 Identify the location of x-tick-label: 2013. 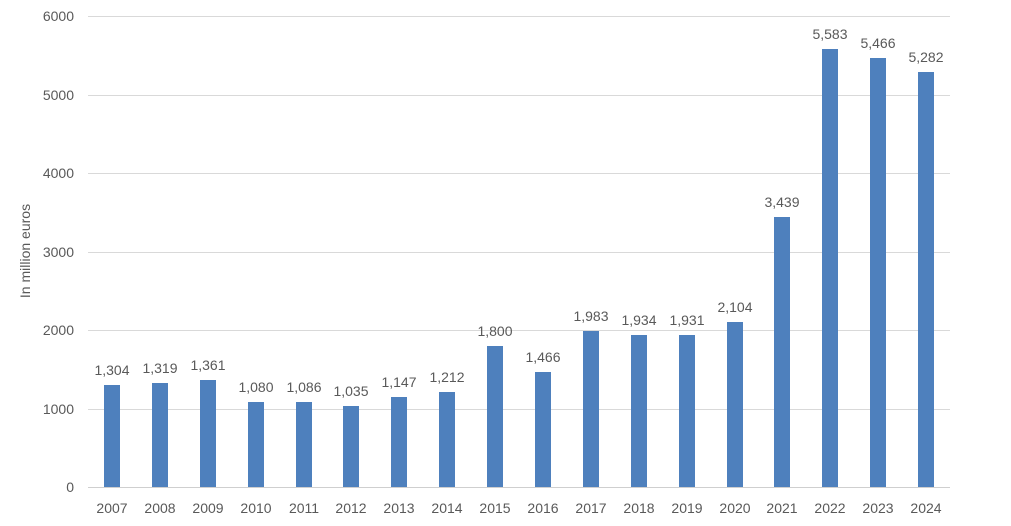
(399, 508).